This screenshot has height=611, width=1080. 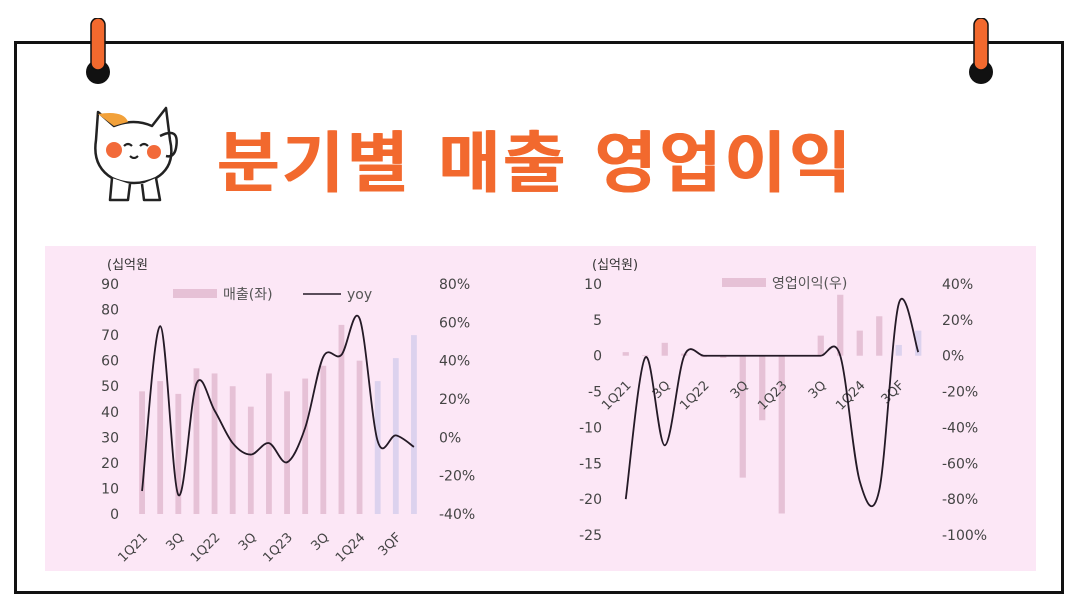 What do you see at coordinates (981, 51) in the screenshot?
I see `pin-icon-right` at bounding box center [981, 51].